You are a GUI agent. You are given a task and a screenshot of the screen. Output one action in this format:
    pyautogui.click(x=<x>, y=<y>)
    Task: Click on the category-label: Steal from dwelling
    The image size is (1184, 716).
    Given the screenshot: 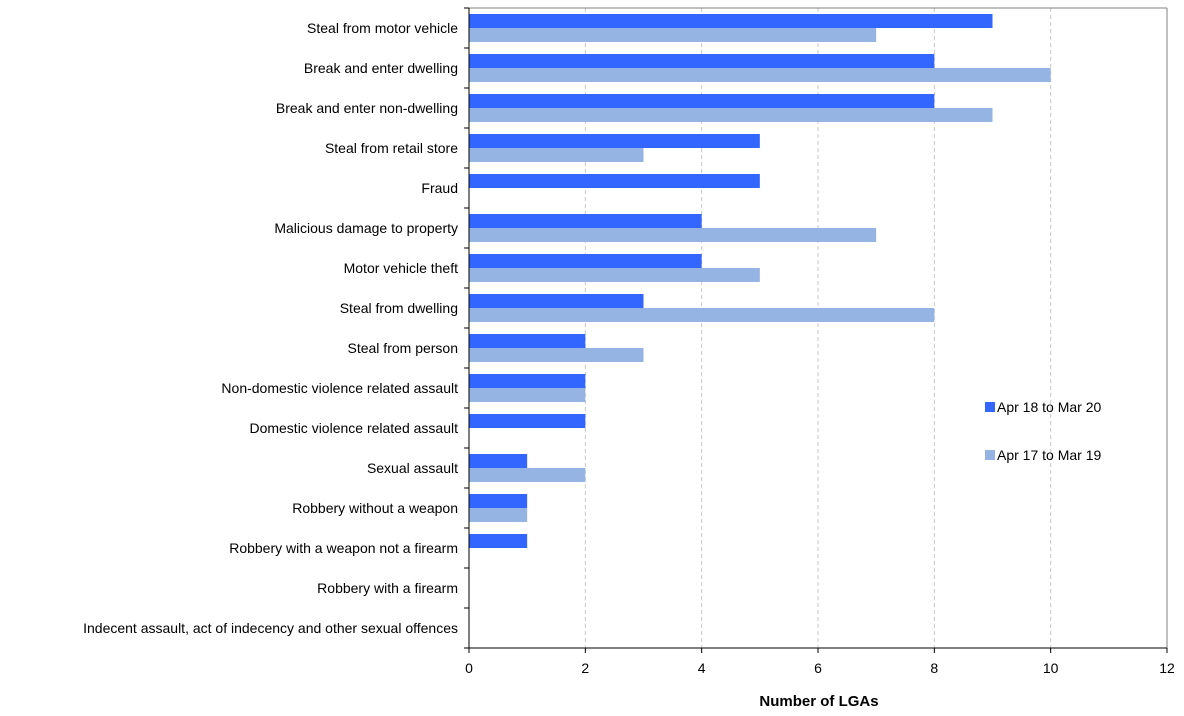 What is the action you would take?
    pyautogui.click(x=399, y=308)
    